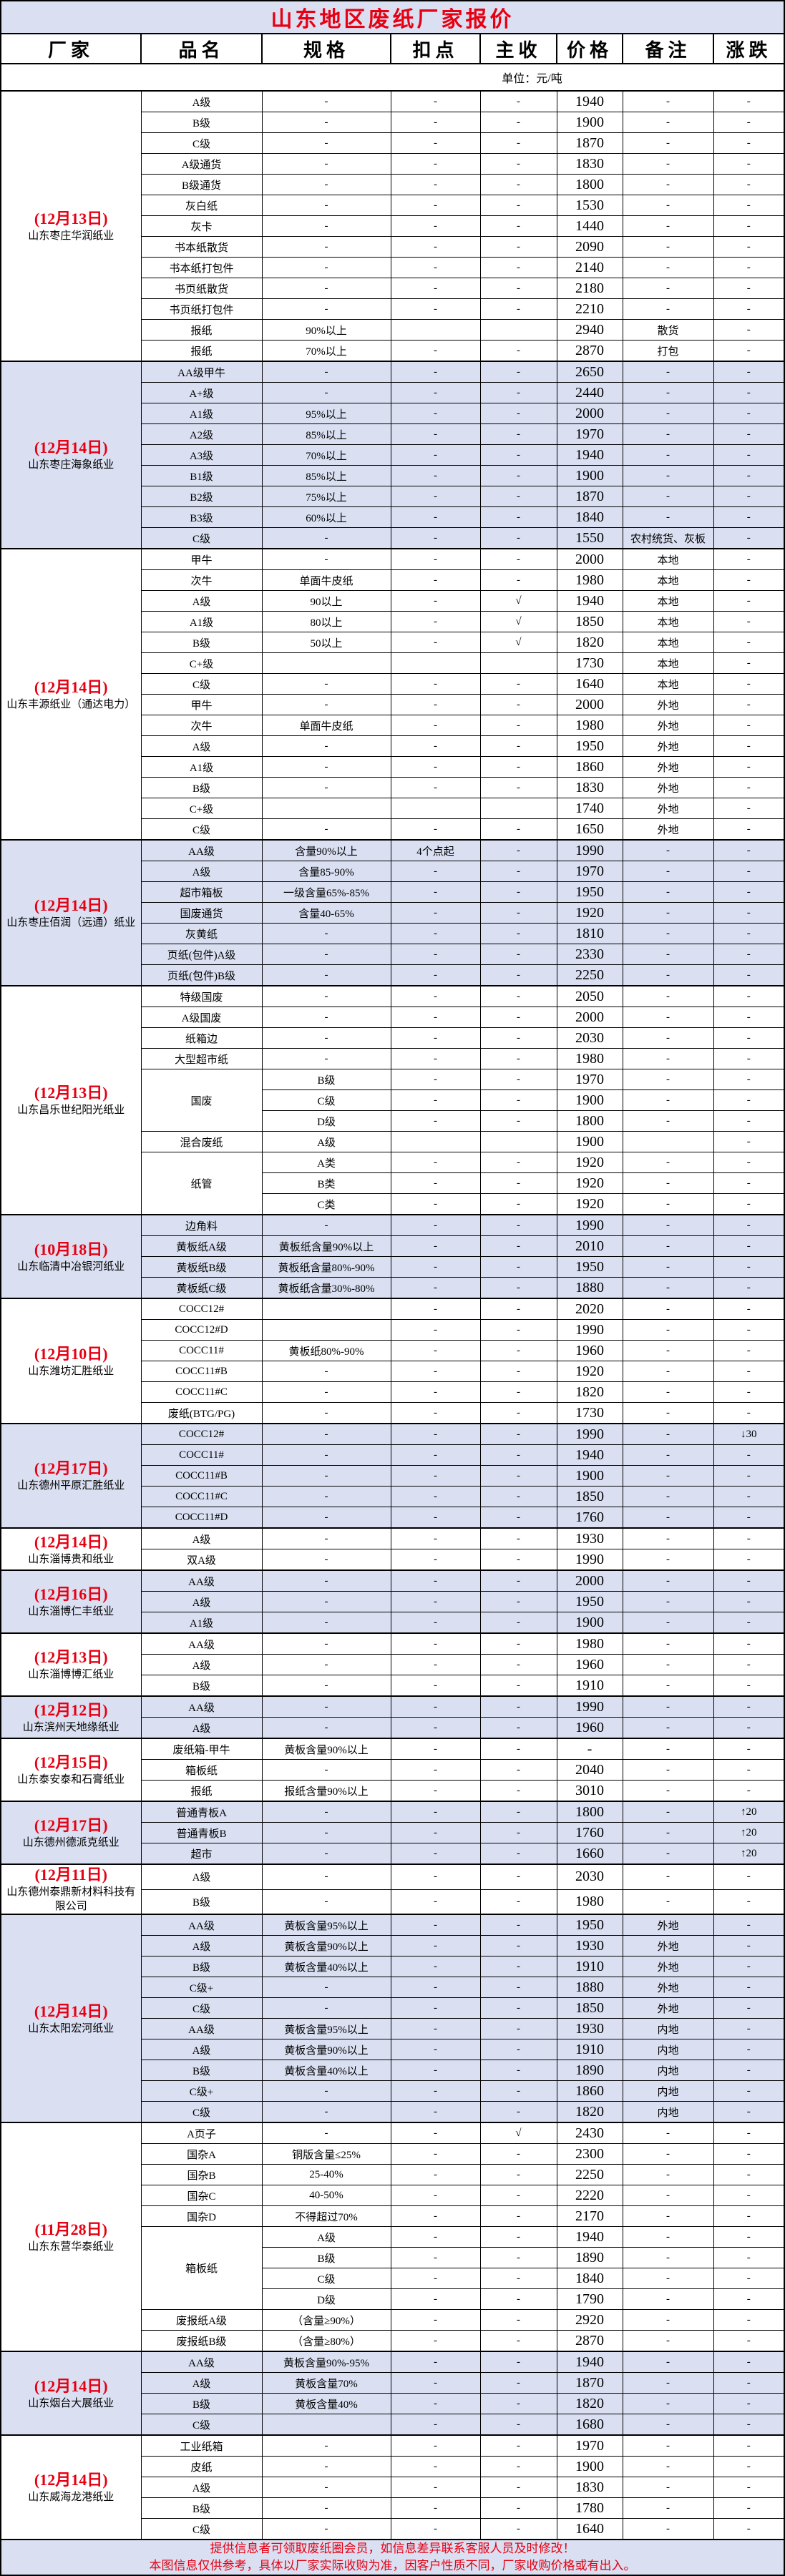  I want to click on table-row: 大型超市纸 - - -1980- -, so click(393, 1058).